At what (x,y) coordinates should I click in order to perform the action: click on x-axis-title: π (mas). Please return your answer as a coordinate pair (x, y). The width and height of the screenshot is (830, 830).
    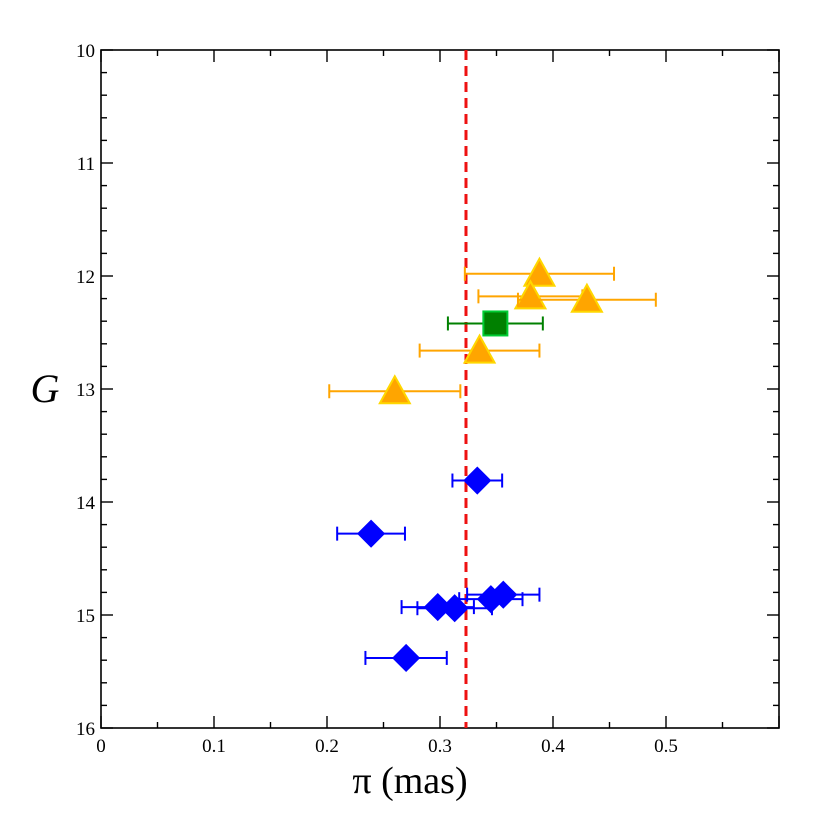
    Looking at the image, I should click on (409, 781).